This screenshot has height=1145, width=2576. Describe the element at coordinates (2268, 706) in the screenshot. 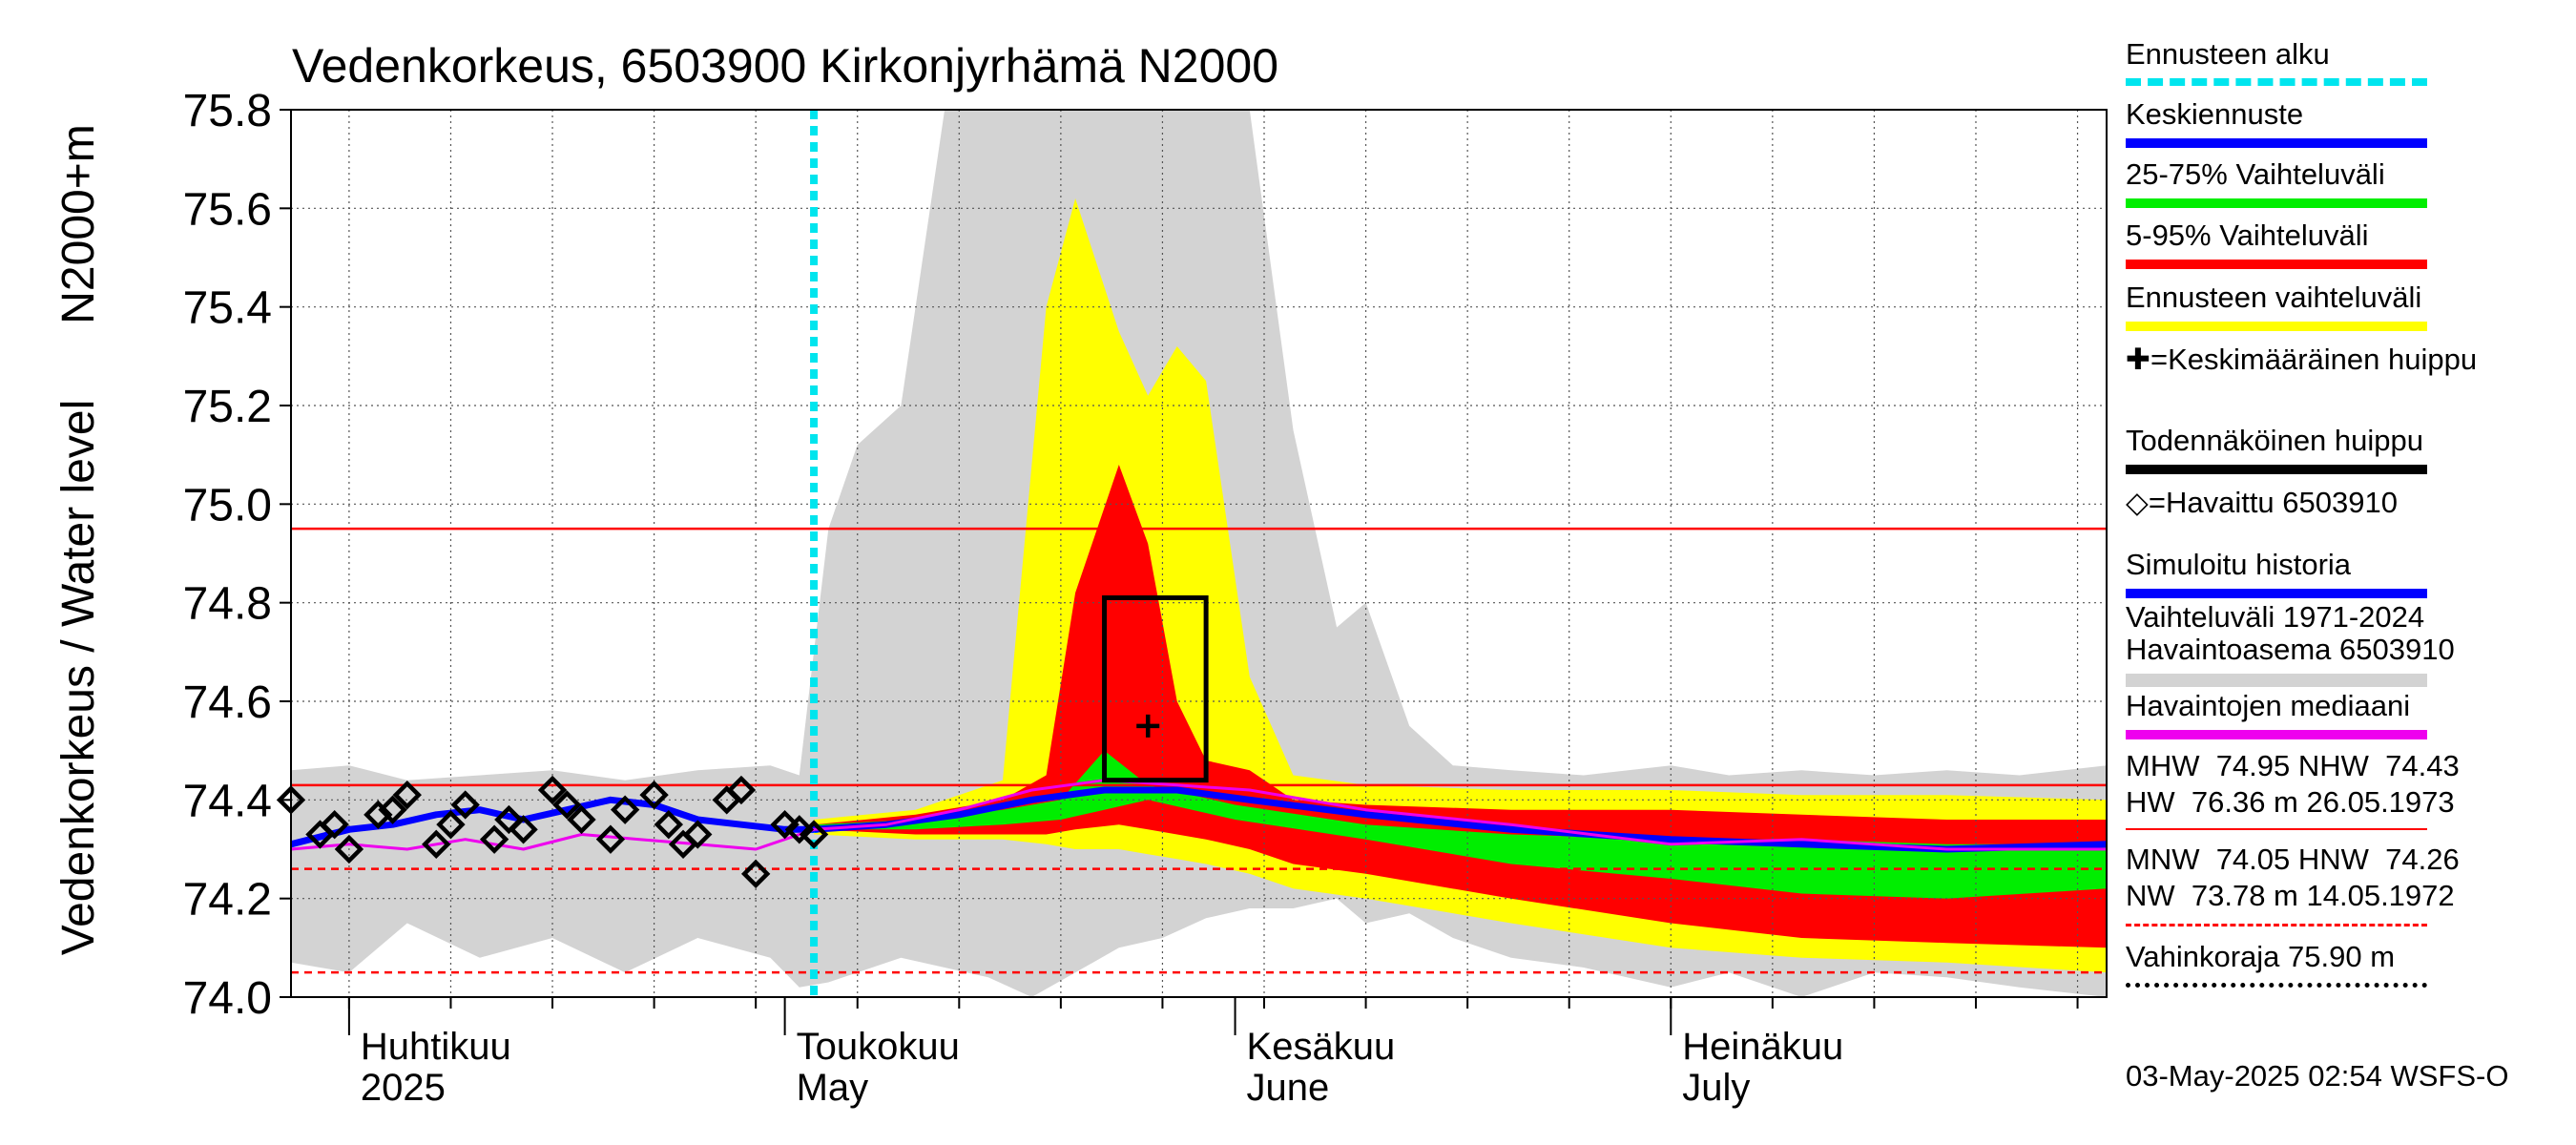

I see `legend-label: Havaintojen mediaani` at that location.